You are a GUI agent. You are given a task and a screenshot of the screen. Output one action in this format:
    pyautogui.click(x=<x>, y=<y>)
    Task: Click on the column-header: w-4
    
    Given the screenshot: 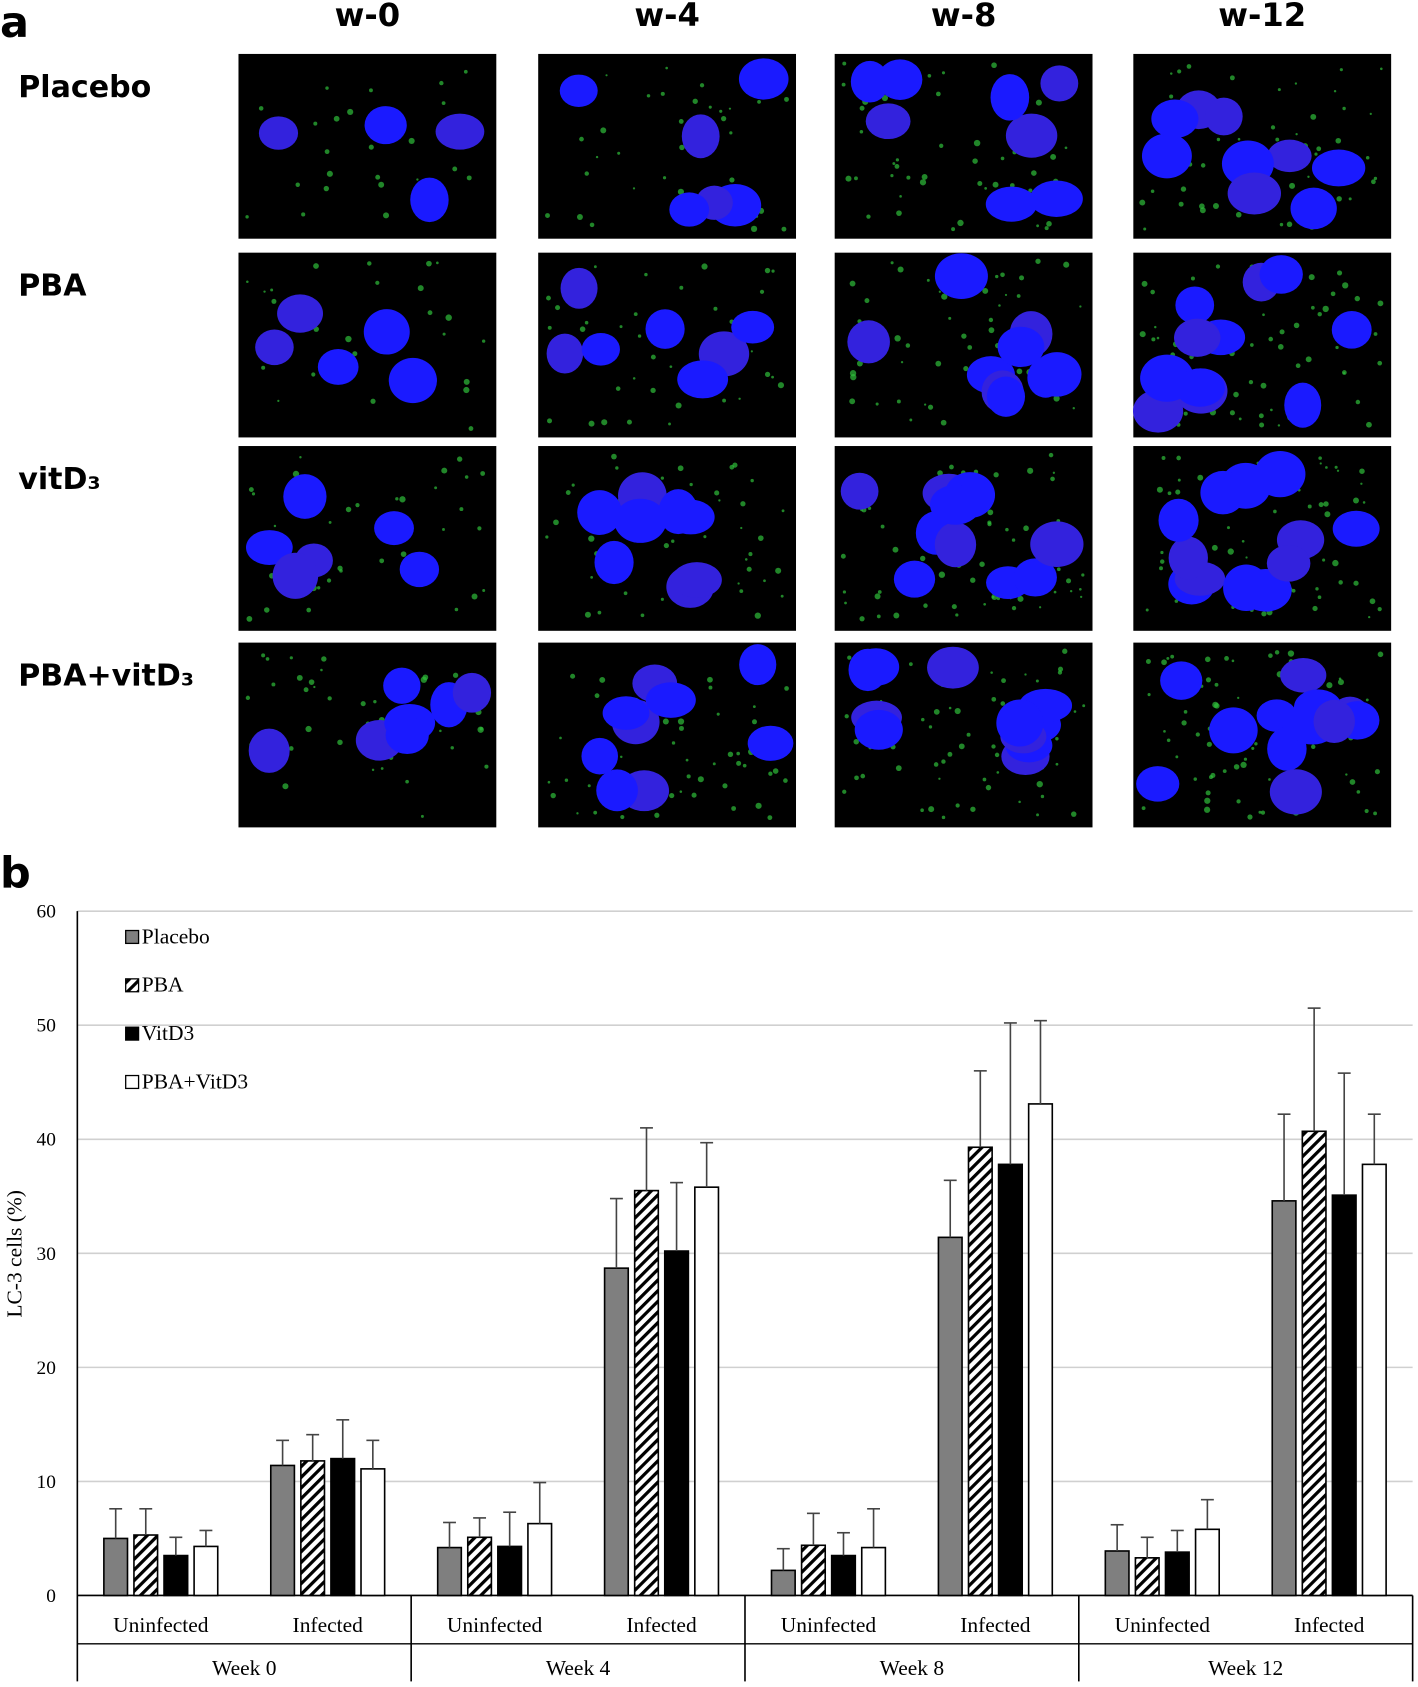 What is the action you would take?
    pyautogui.click(x=667, y=17)
    